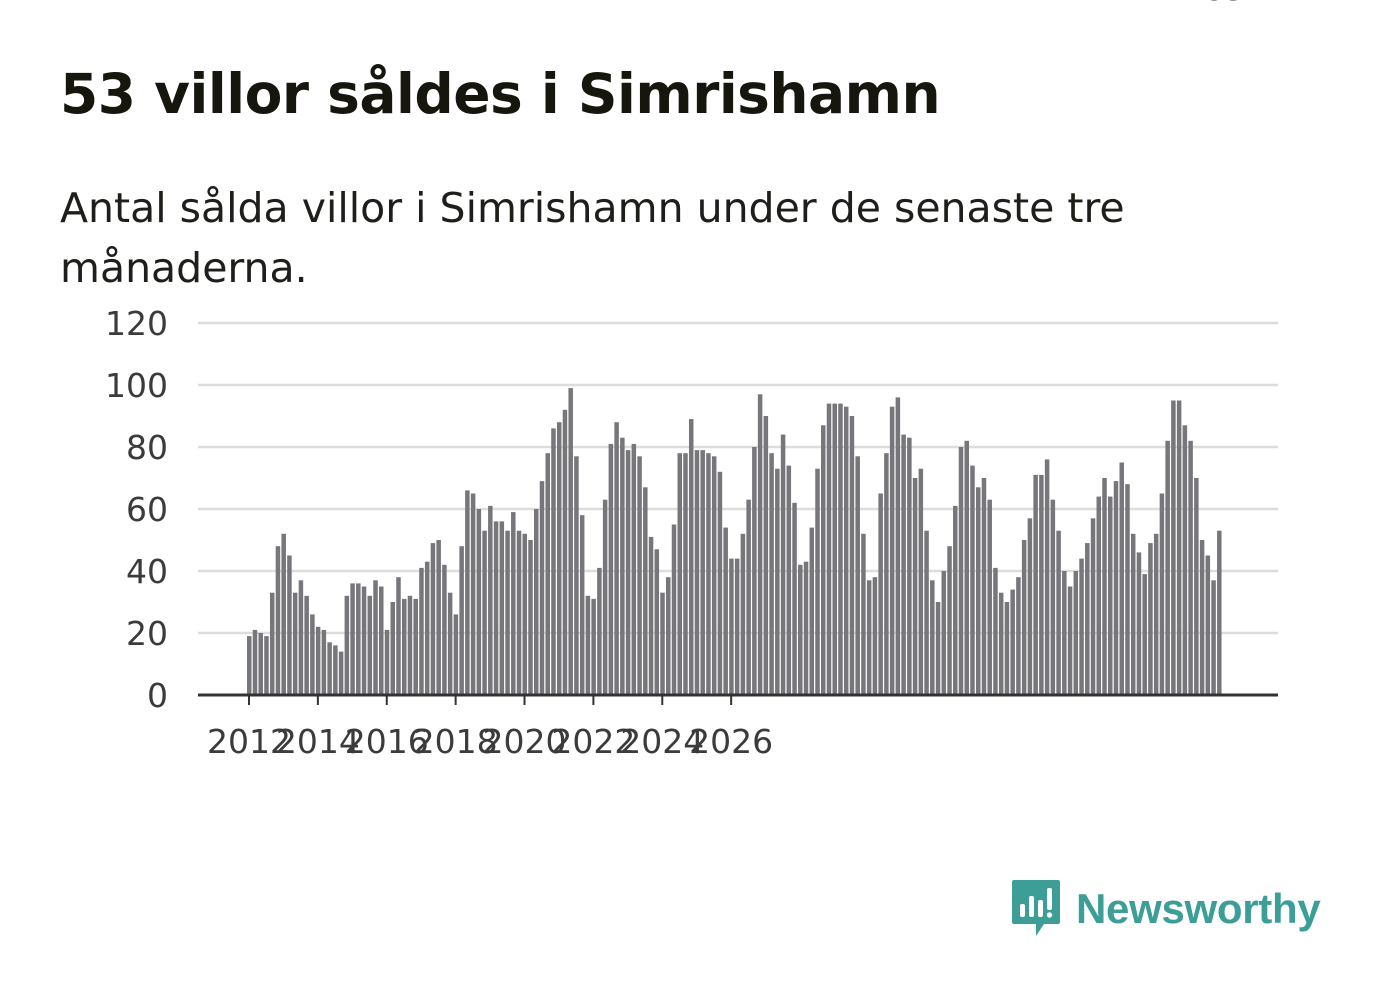 Image resolution: width=1382 pixels, height=999 pixels. Describe the element at coordinates (147, 509) in the screenshot. I see `y-tick-label: 60` at that location.